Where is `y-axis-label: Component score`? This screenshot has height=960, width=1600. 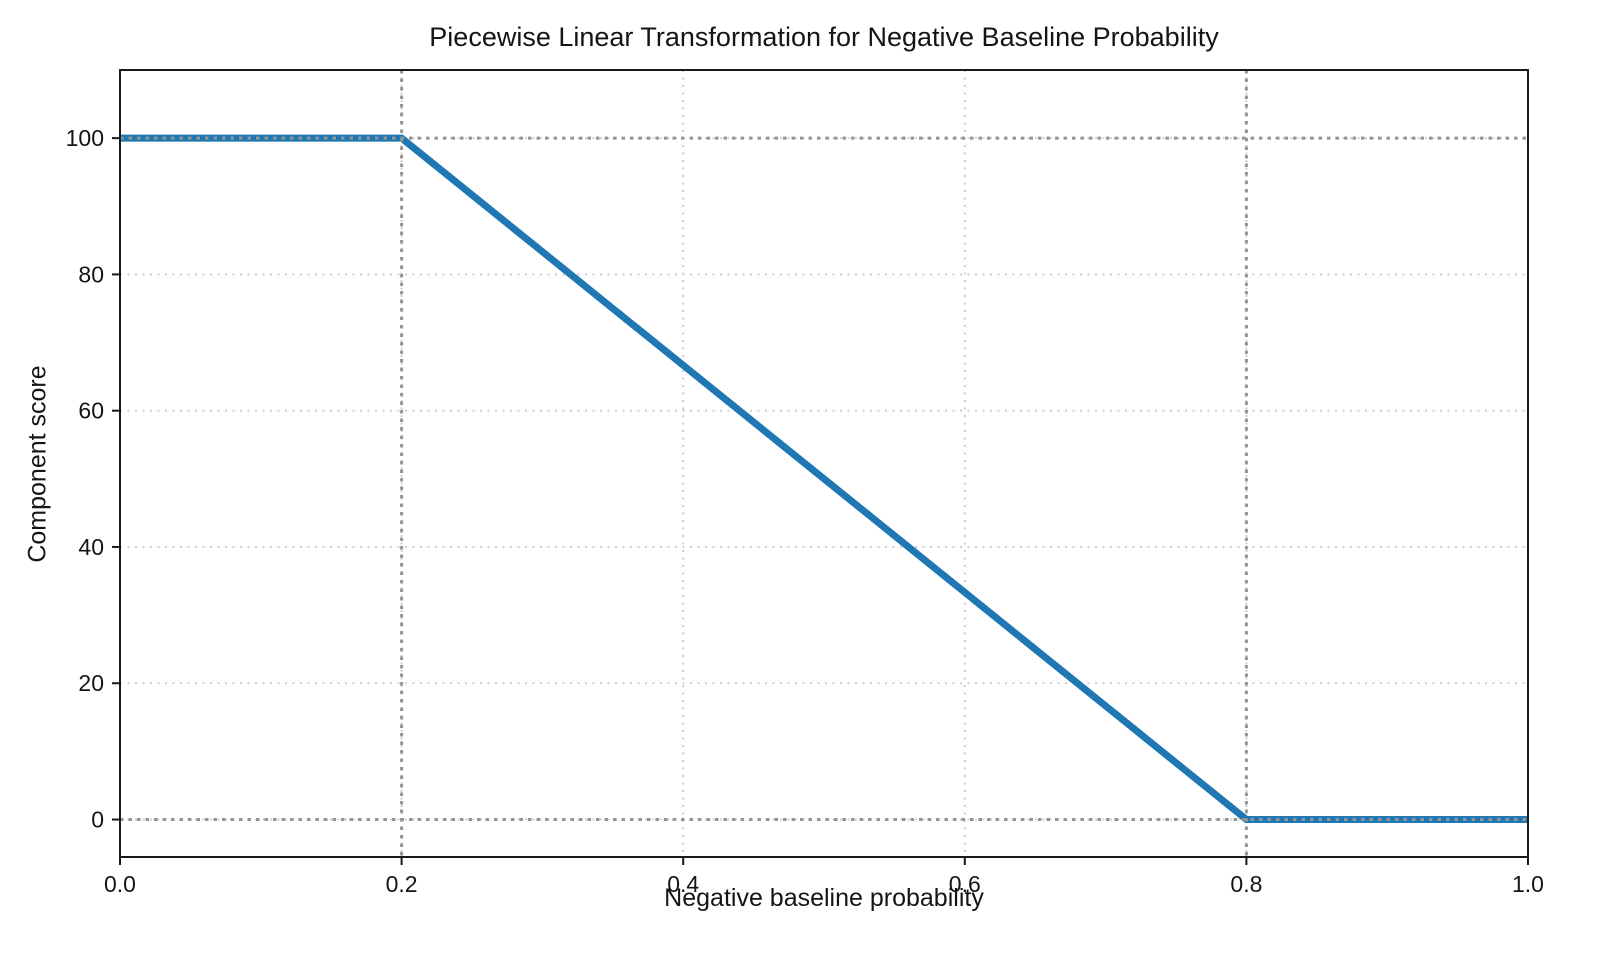
y-axis-label: Component score is located at coordinates (37, 464).